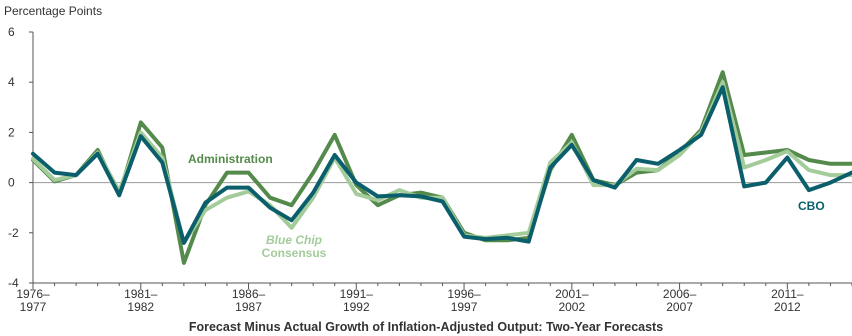  What do you see at coordinates (249, 294) in the screenshot?
I see `x-tick-label-top: 1986–` at bounding box center [249, 294].